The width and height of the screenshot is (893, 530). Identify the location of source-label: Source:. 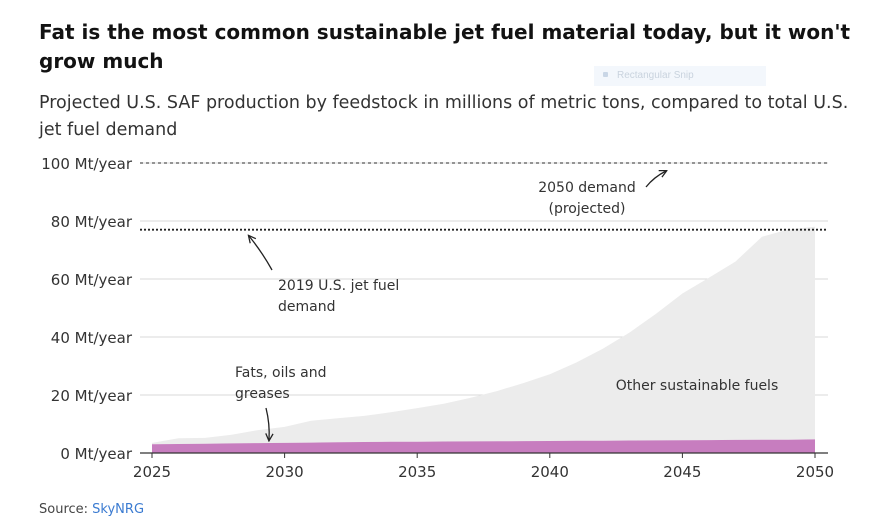
(64, 509).